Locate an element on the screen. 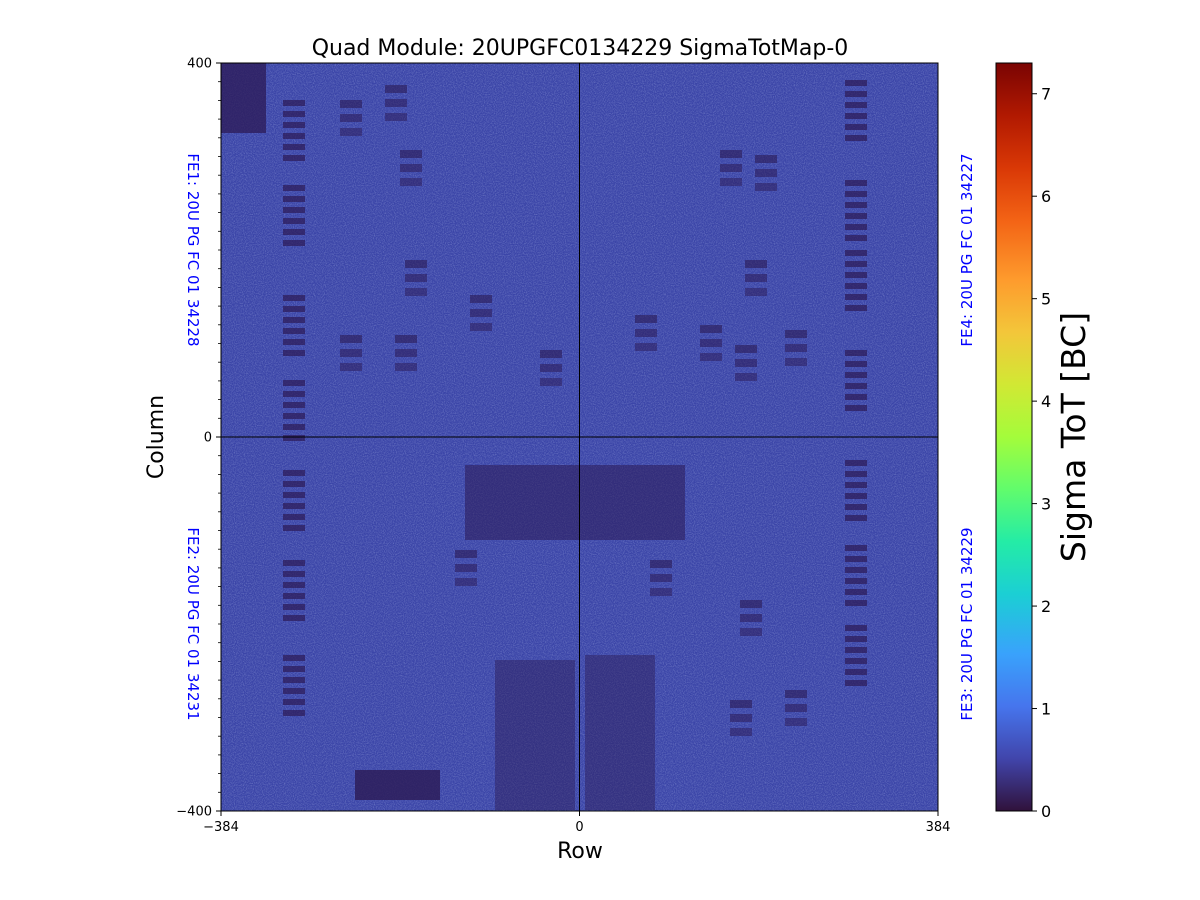 The height and width of the screenshot is (900, 1200). colorbar-tick-label: 0 is located at coordinates (1046, 811).